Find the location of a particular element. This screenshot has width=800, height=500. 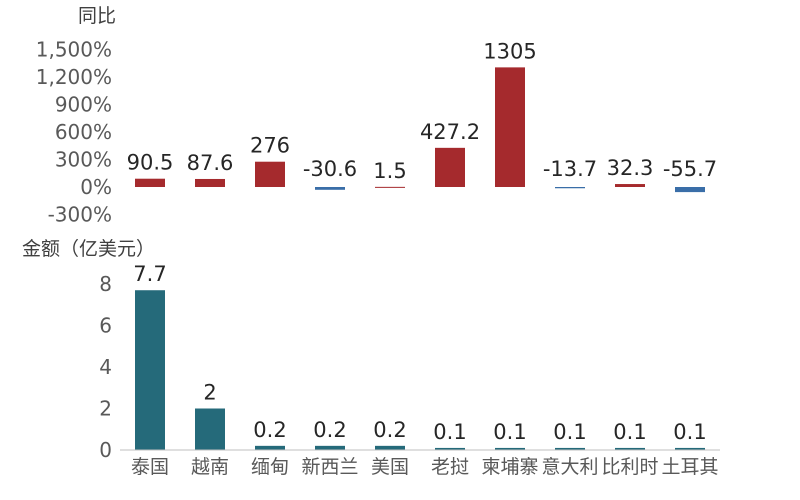

yoy-data-label: 90.5 is located at coordinates (150, 163).